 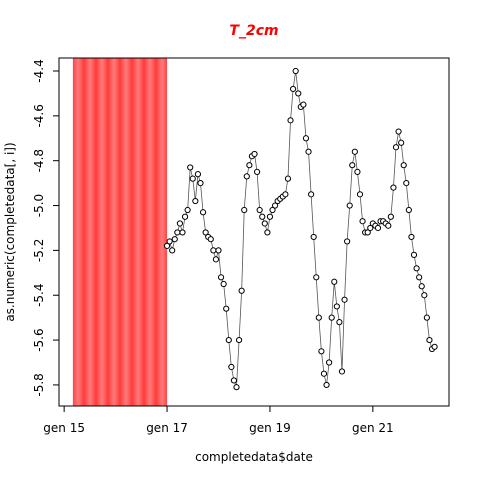 What do you see at coordinates (39, 160) in the screenshot?
I see `y-tick-label: -4.8` at bounding box center [39, 160].